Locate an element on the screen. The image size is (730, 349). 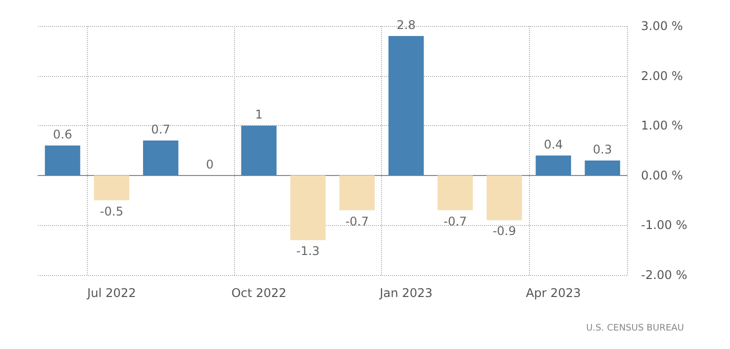
x-tick-label: Jan 2023 is located at coordinates (405, 293).